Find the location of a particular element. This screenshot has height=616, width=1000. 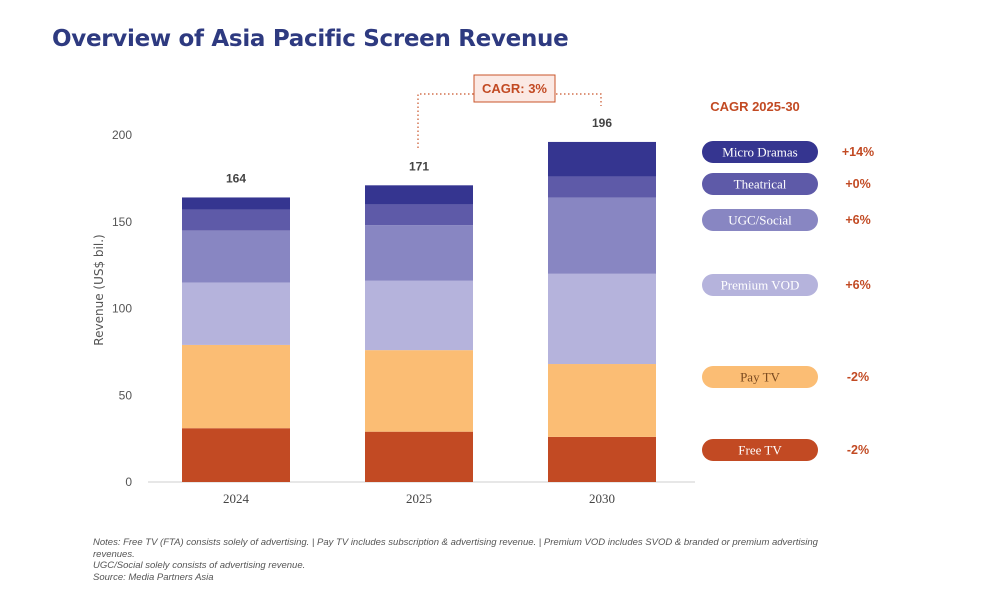

y-tick-label: 50 is located at coordinates (126, 395).